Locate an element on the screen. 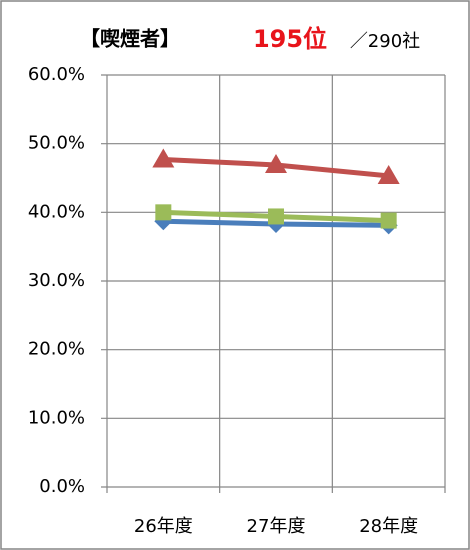  x-tick-label: 26年度 is located at coordinates (163, 526).